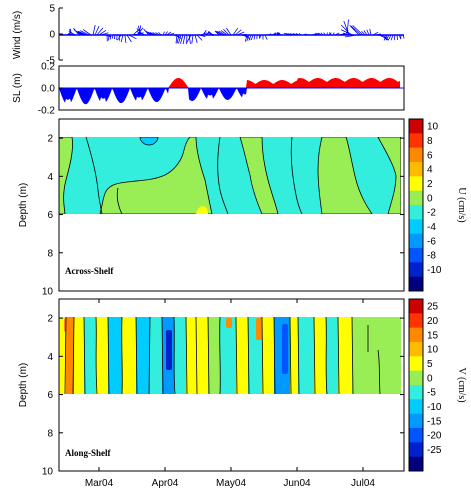 The width and height of the screenshot is (471, 501). Describe the element at coordinates (17, 35) in the screenshot. I see `wind-ylabel: Wind (m/s)` at that location.